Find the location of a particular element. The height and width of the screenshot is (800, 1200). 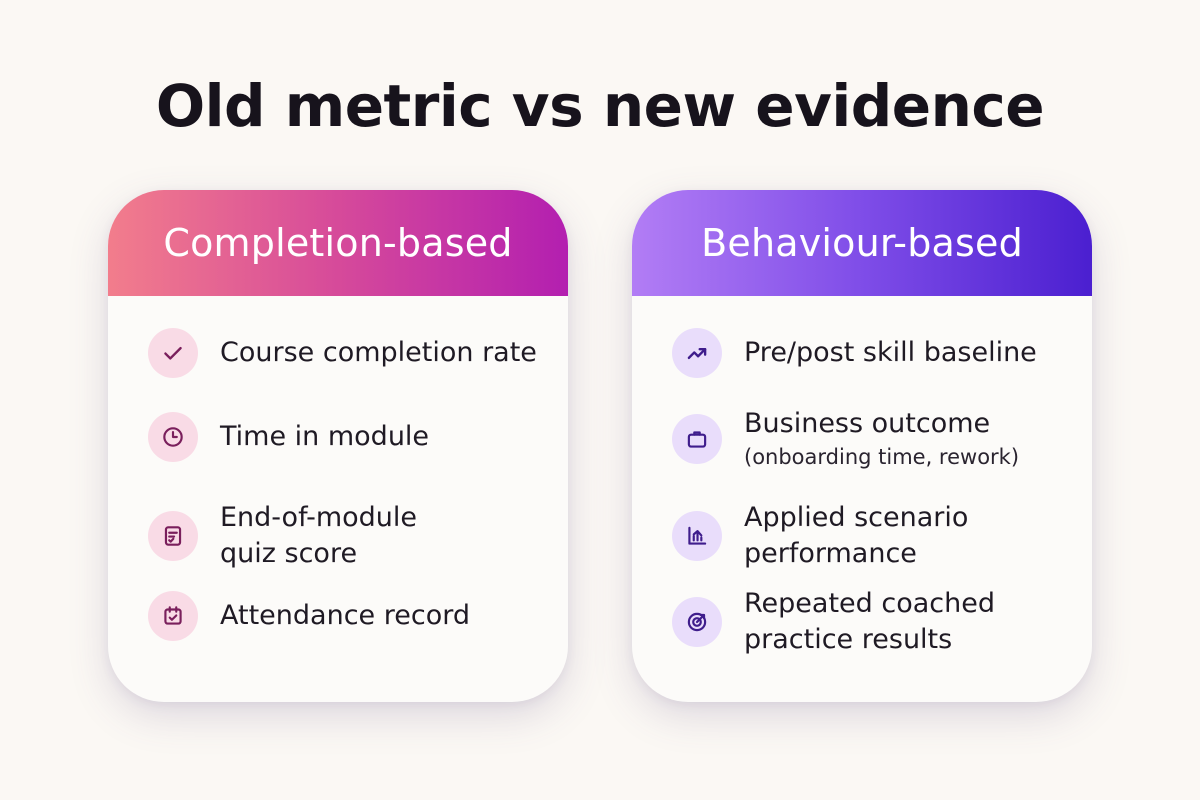

item-label-line2: quiz score is located at coordinates (289, 553).